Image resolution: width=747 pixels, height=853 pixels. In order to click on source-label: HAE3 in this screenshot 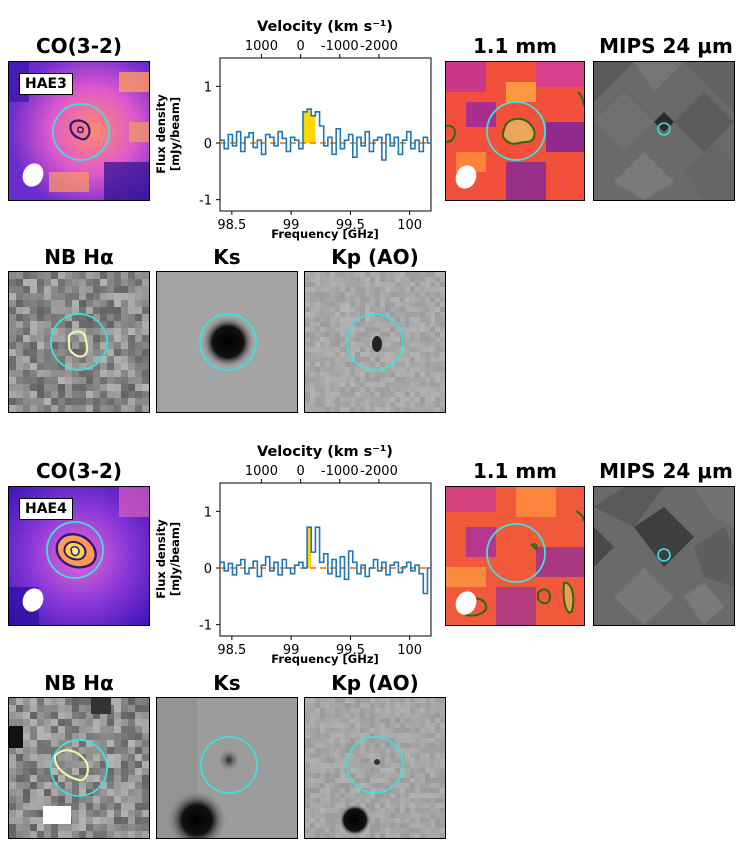, I will do `click(46, 84)`.